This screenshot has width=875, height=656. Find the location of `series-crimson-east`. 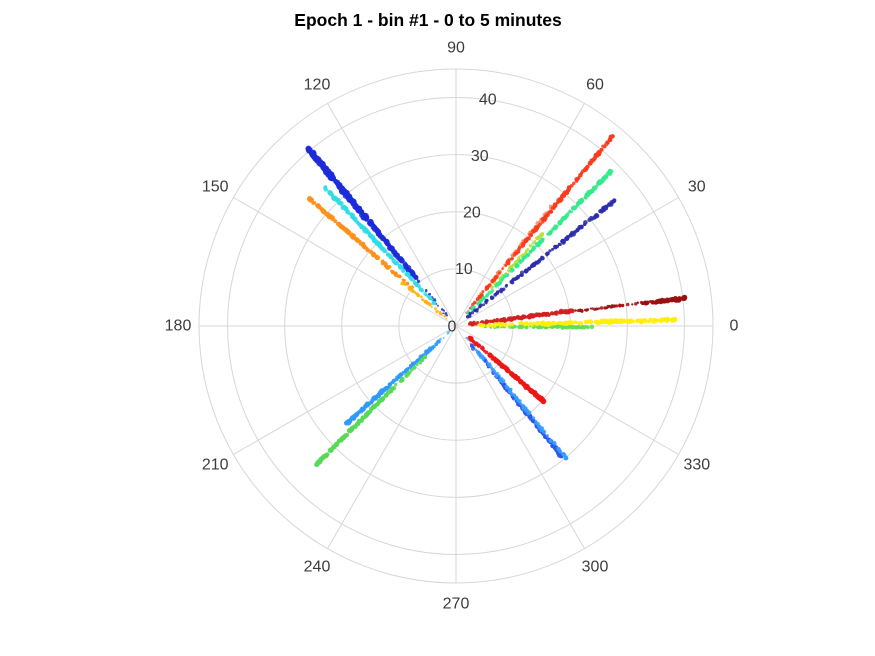

series-crimson-east is located at coordinates (521, 317).